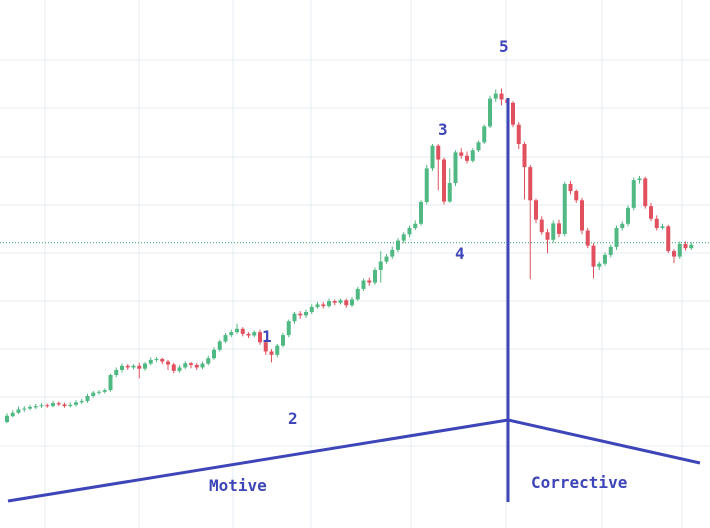 The image size is (710, 528). Describe the element at coordinates (579, 482) in the screenshot. I see `phase-label-corrective: Corrective` at that location.